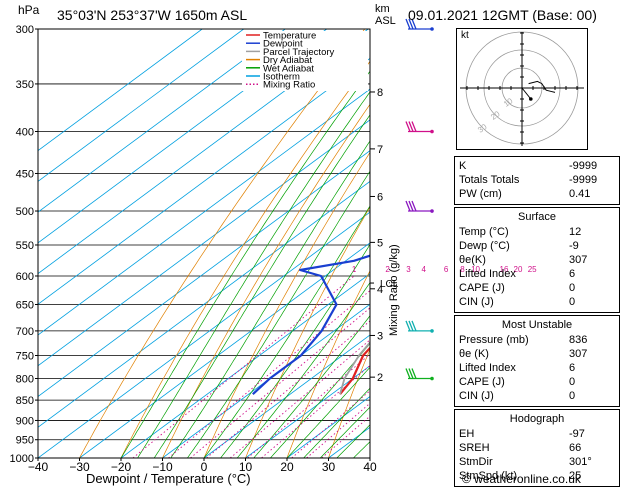 The width and height of the screenshot is (629, 489). What do you see at coordinates (592, 434) in the screenshot?
I see `index-value: -97` at bounding box center [592, 434].